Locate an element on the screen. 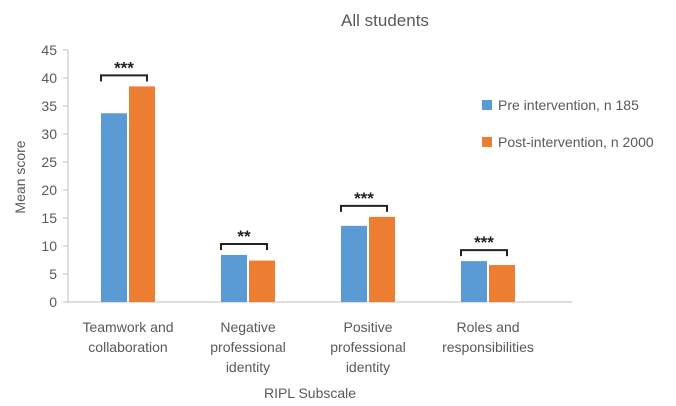  legend-entry: Post-intervention, n 2000 is located at coordinates (576, 142).